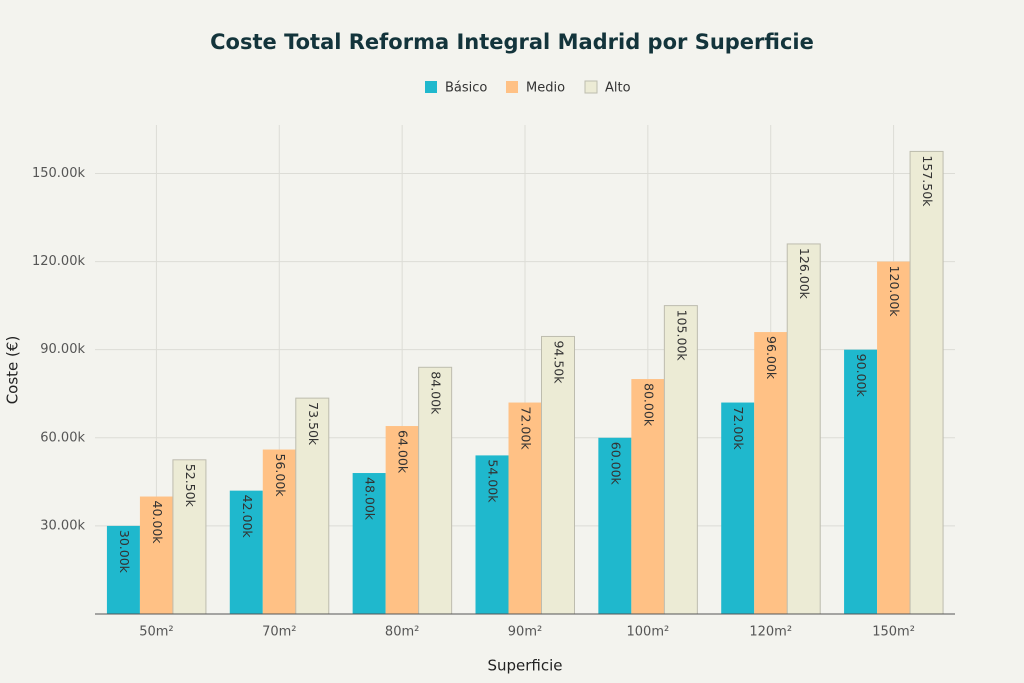 Image resolution: width=1024 pixels, height=683 pixels. I want to click on value-label: 52.50k, so click(190, 486).